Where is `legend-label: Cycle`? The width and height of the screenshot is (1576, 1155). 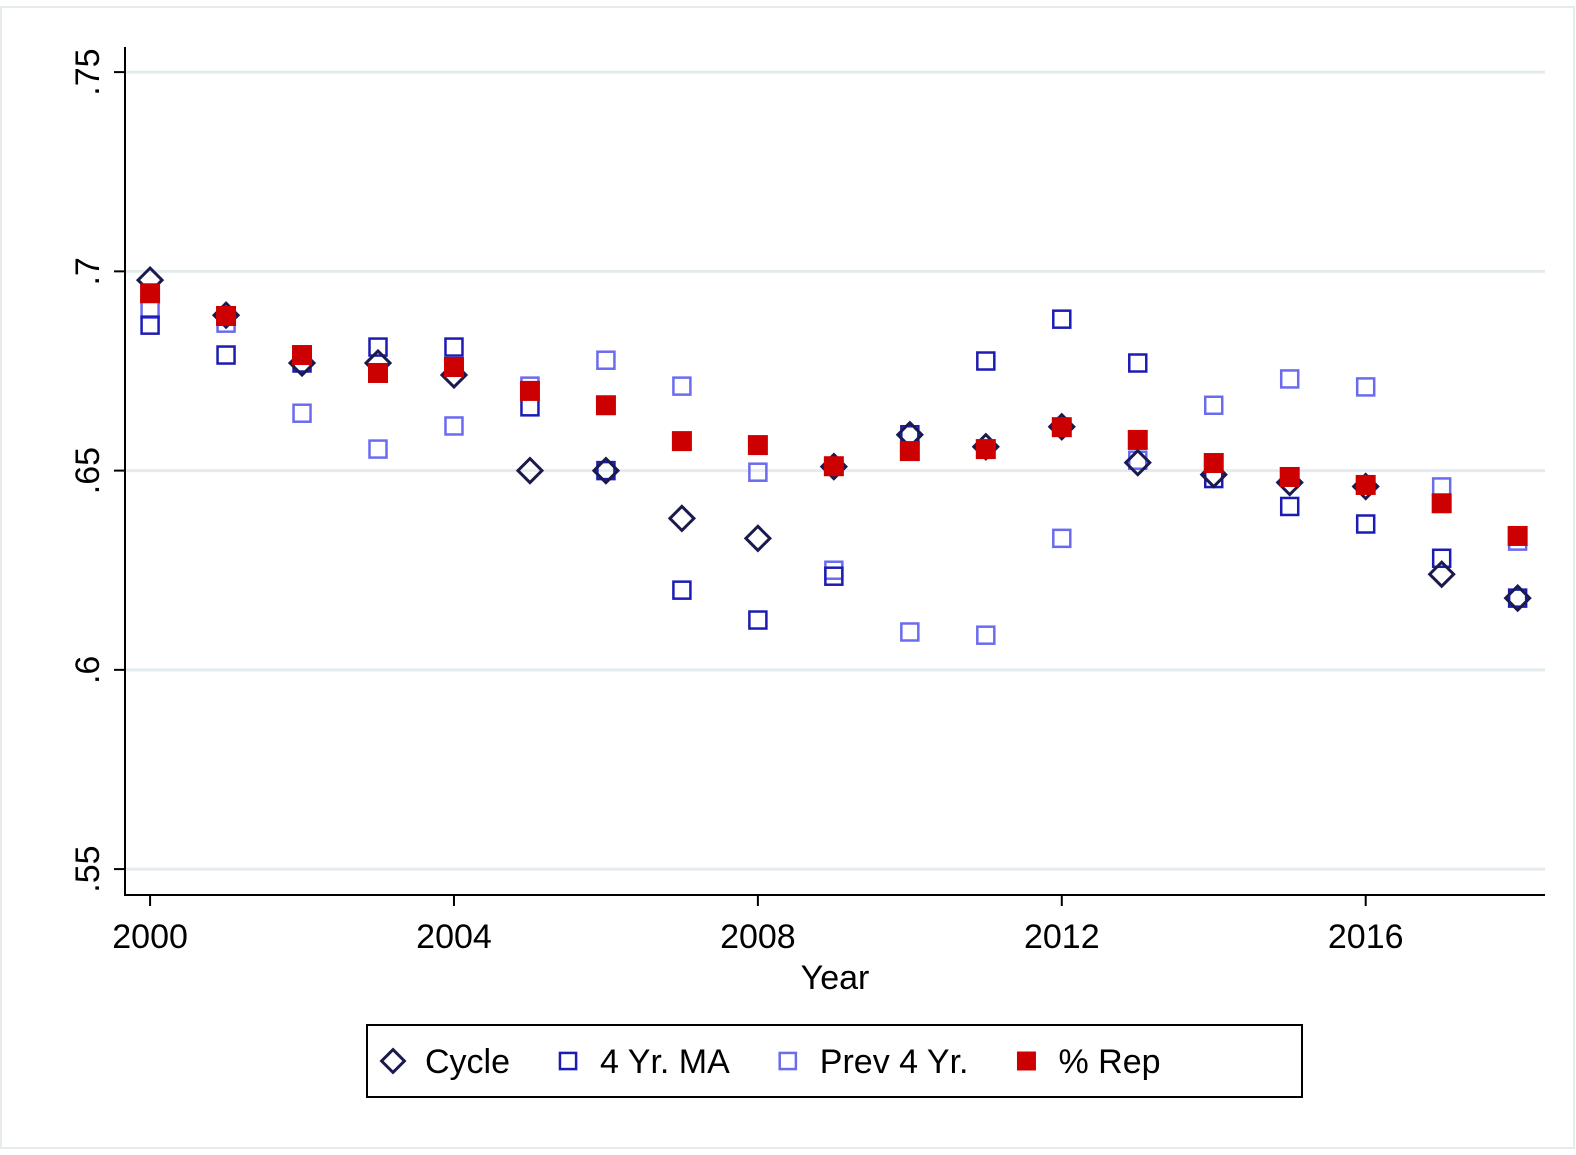
legend-label: Cycle is located at coordinates (467, 1062).